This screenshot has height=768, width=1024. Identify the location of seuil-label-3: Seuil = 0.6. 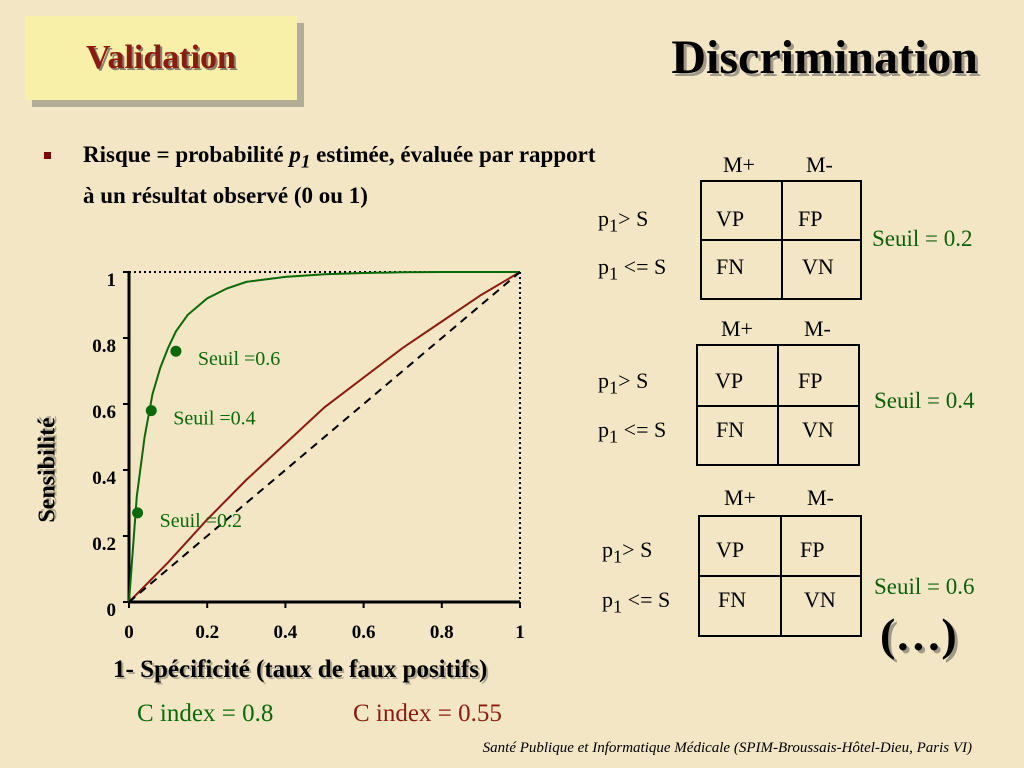
(924, 586).